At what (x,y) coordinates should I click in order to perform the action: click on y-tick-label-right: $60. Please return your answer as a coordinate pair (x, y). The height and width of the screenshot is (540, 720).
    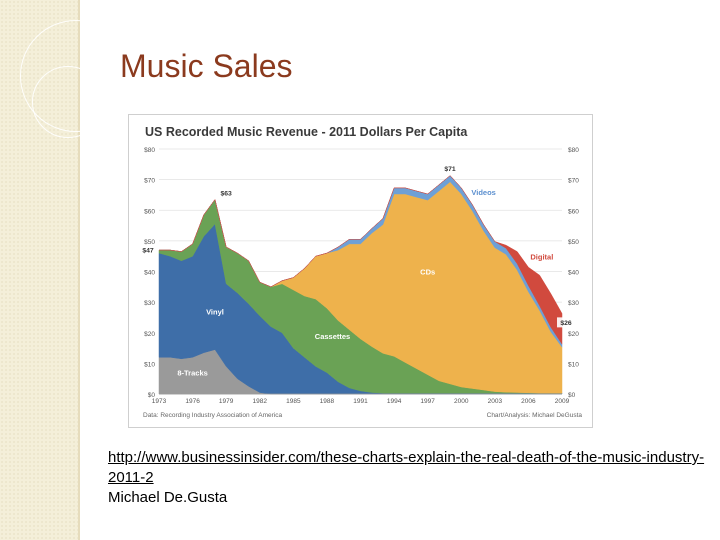
    Looking at the image, I should click on (573, 211).